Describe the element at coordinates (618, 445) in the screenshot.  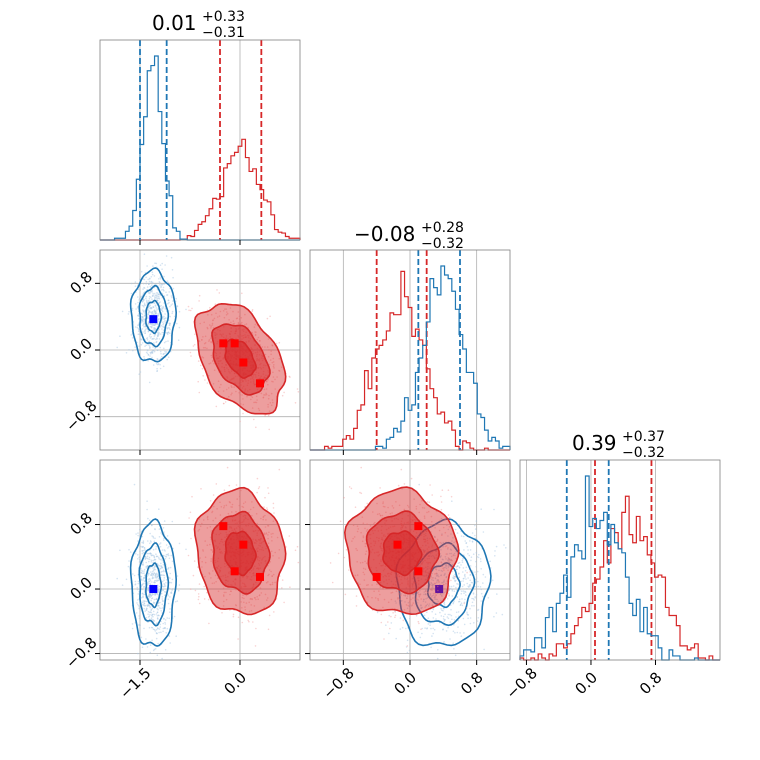
I see `title-p2: 0.39 +0.37 −0.32` at that location.